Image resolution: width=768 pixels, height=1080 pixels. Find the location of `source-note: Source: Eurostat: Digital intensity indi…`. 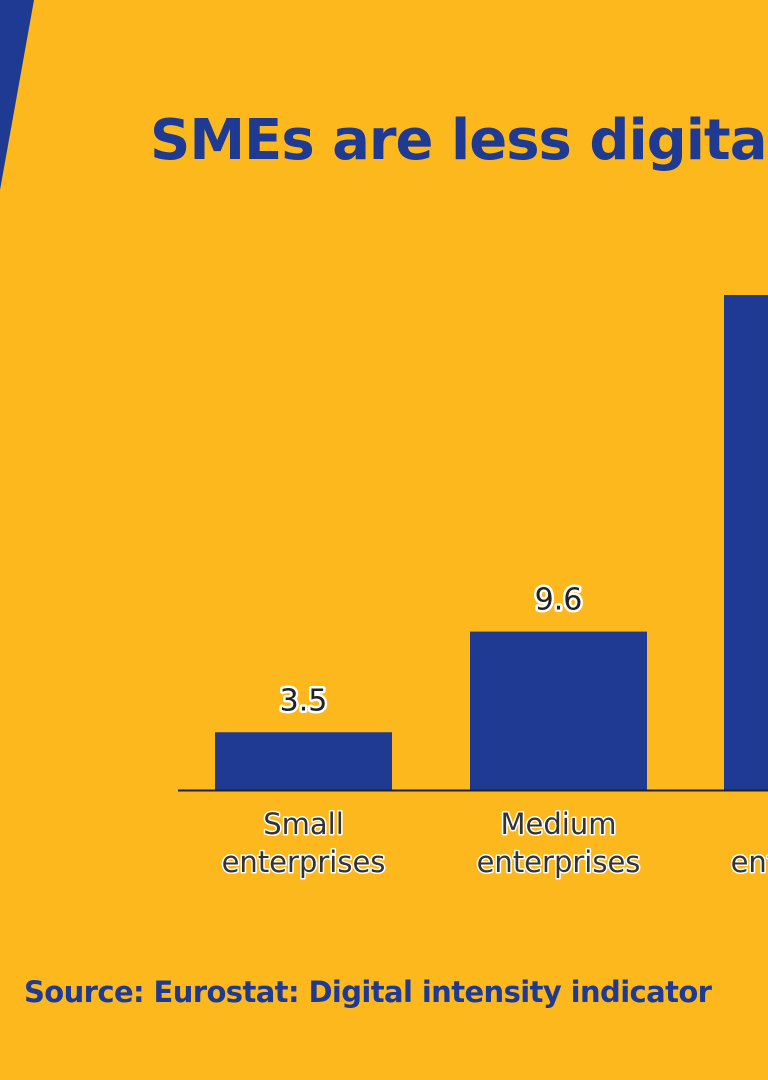

source-note: Source: Eurostat: Digital intensity indi… is located at coordinates (368, 992).